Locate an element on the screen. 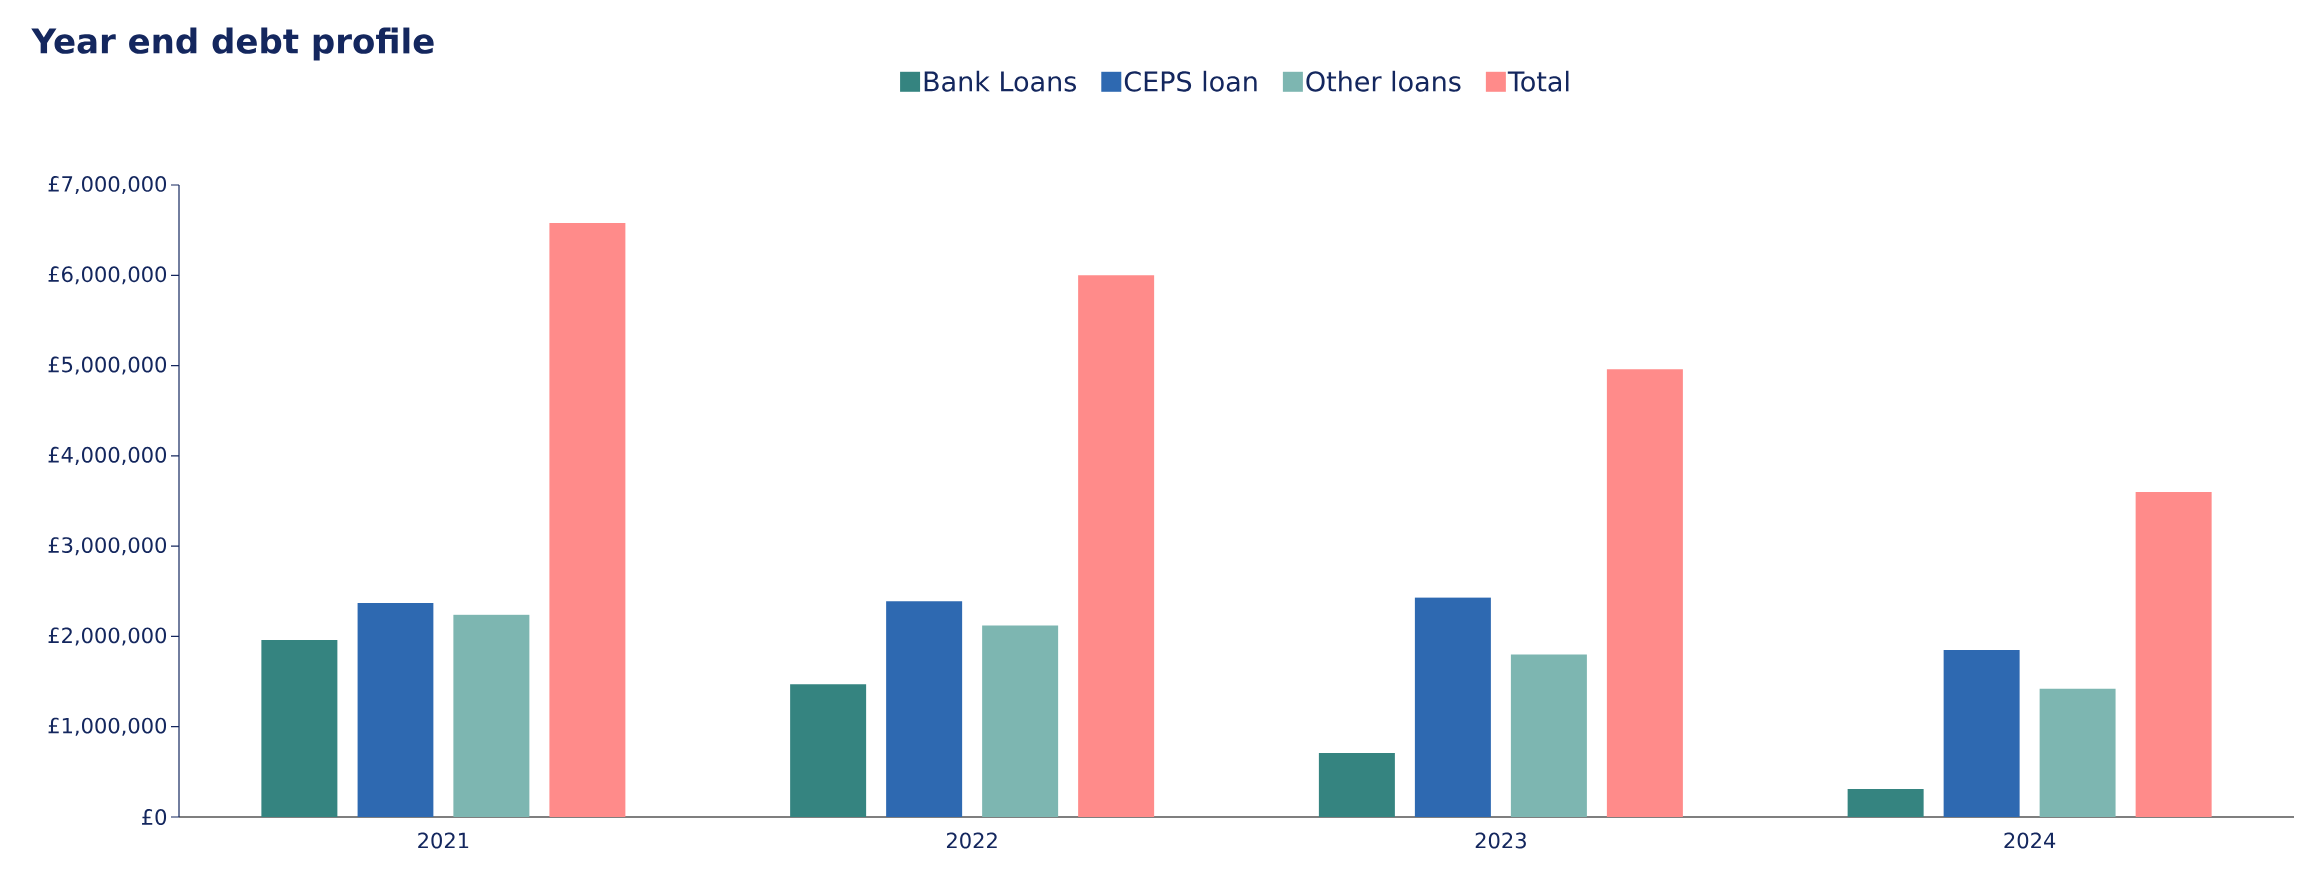 This screenshot has height=876, width=2297. x-tick-label: 2022 is located at coordinates (971, 840).